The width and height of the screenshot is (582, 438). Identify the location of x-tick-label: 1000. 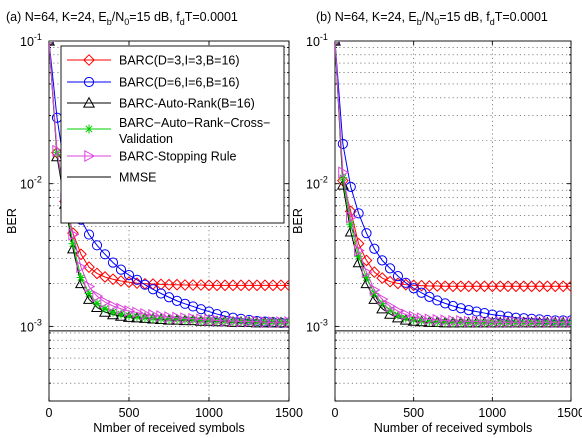
(492, 413).